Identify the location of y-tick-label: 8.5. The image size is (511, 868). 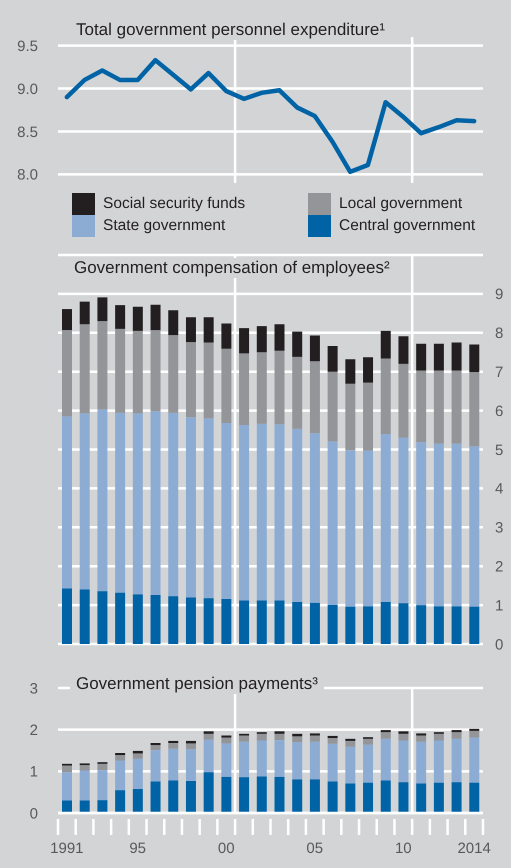
(27, 132).